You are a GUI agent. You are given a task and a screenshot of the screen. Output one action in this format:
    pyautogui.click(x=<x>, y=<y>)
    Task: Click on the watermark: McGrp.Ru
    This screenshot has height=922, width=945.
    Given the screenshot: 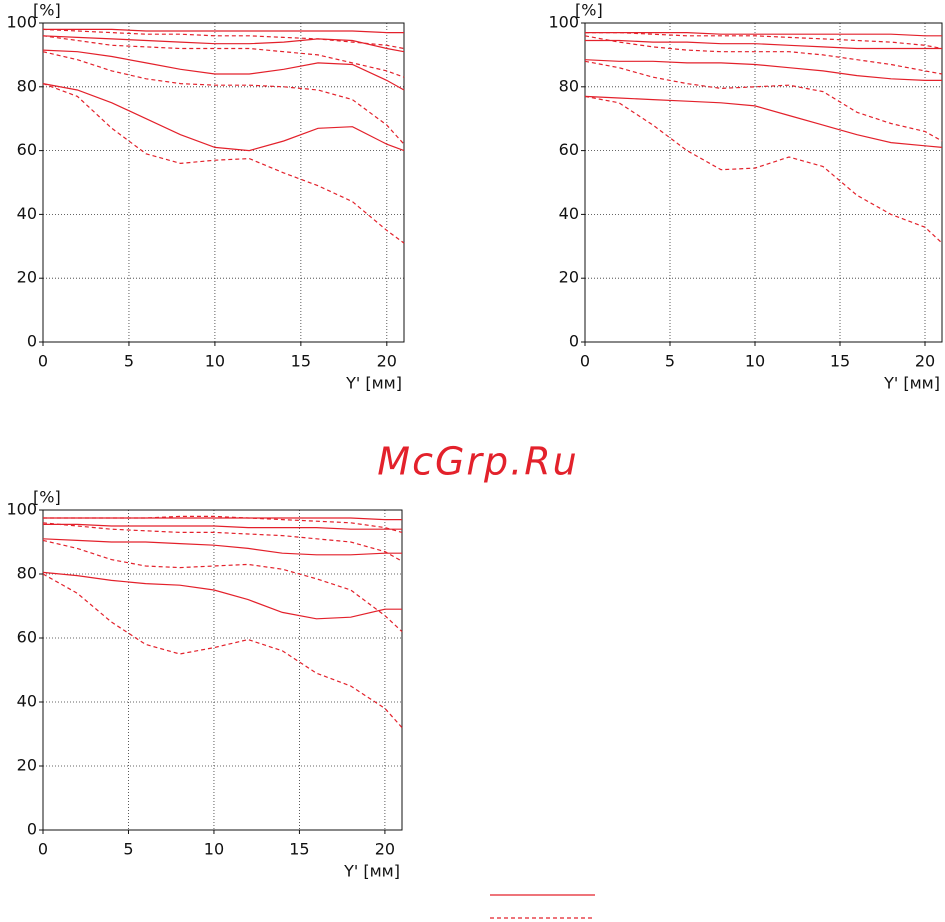 What is the action you would take?
    pyautogui.click(x=477, y=462)
    